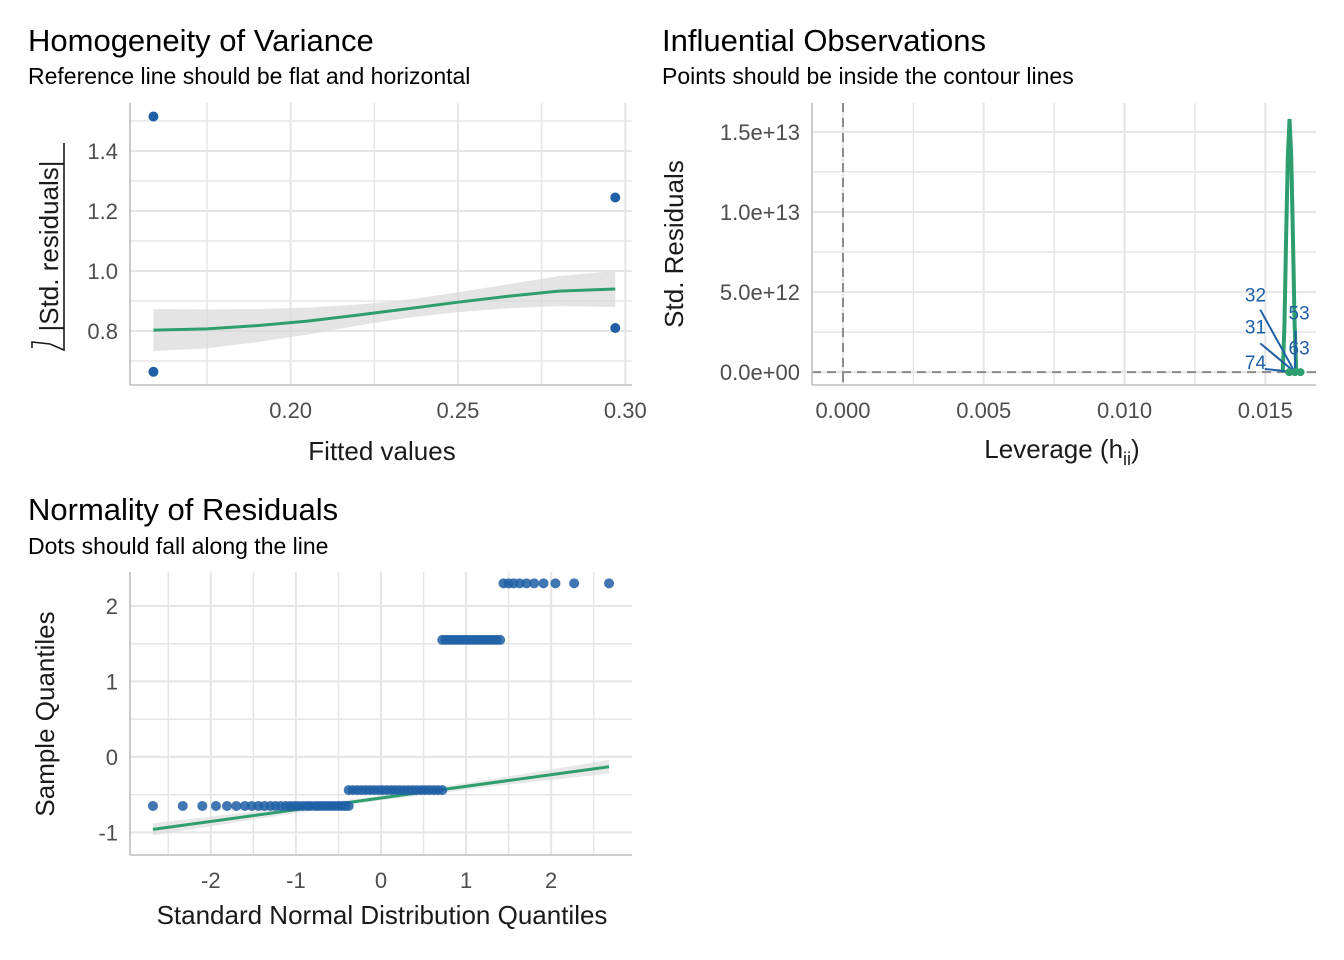 The height and width of the screenshot is (960, 1344). What do you see at coordinates (983, 410) in the screenshot?
I see `influence-x-tick-label: 0.005` at bounding box center [983, 410].